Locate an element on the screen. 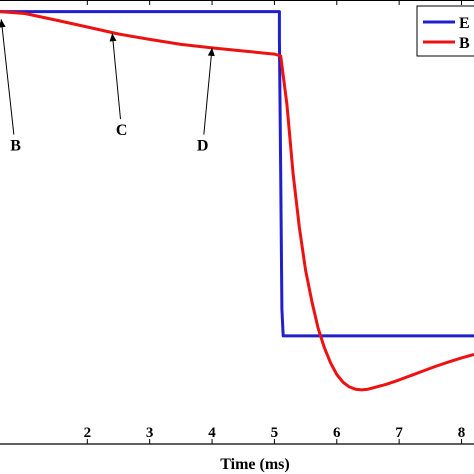  x-tick-label: 7 is located at coordinates (399, 433).